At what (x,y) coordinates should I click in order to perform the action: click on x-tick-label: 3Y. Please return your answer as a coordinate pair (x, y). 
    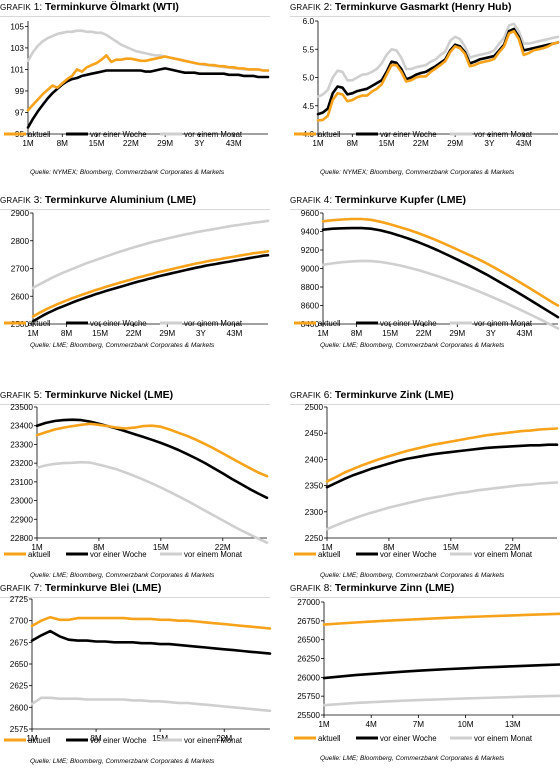
    Looking at the image, I should click on (491, 333).